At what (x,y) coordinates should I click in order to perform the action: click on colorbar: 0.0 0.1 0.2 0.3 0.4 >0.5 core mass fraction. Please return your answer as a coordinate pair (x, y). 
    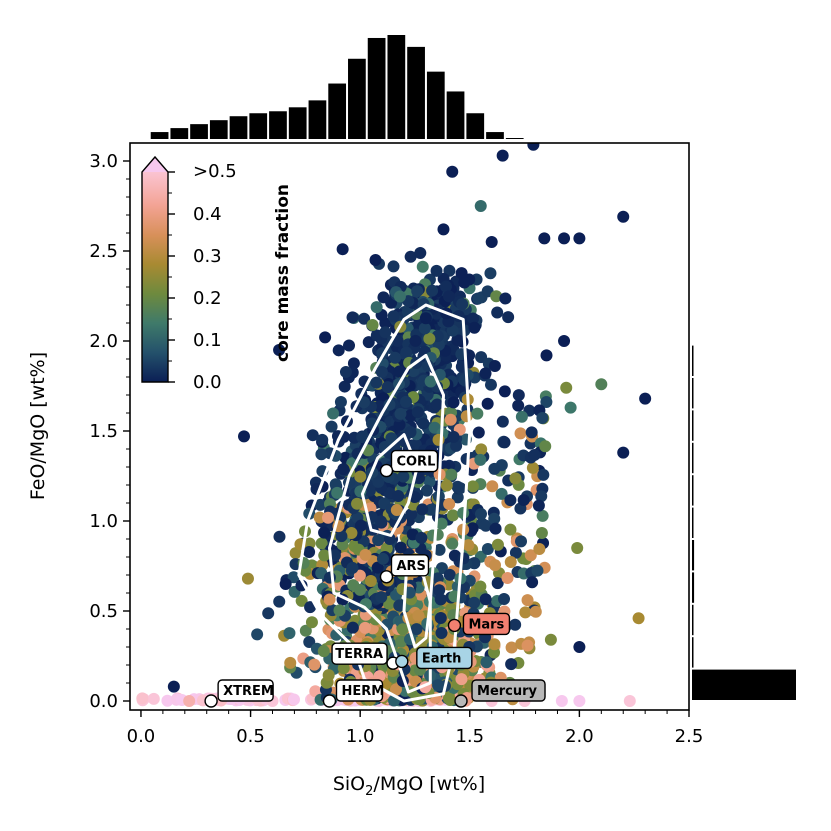
    Looking at the image, I should click on (217, 274).